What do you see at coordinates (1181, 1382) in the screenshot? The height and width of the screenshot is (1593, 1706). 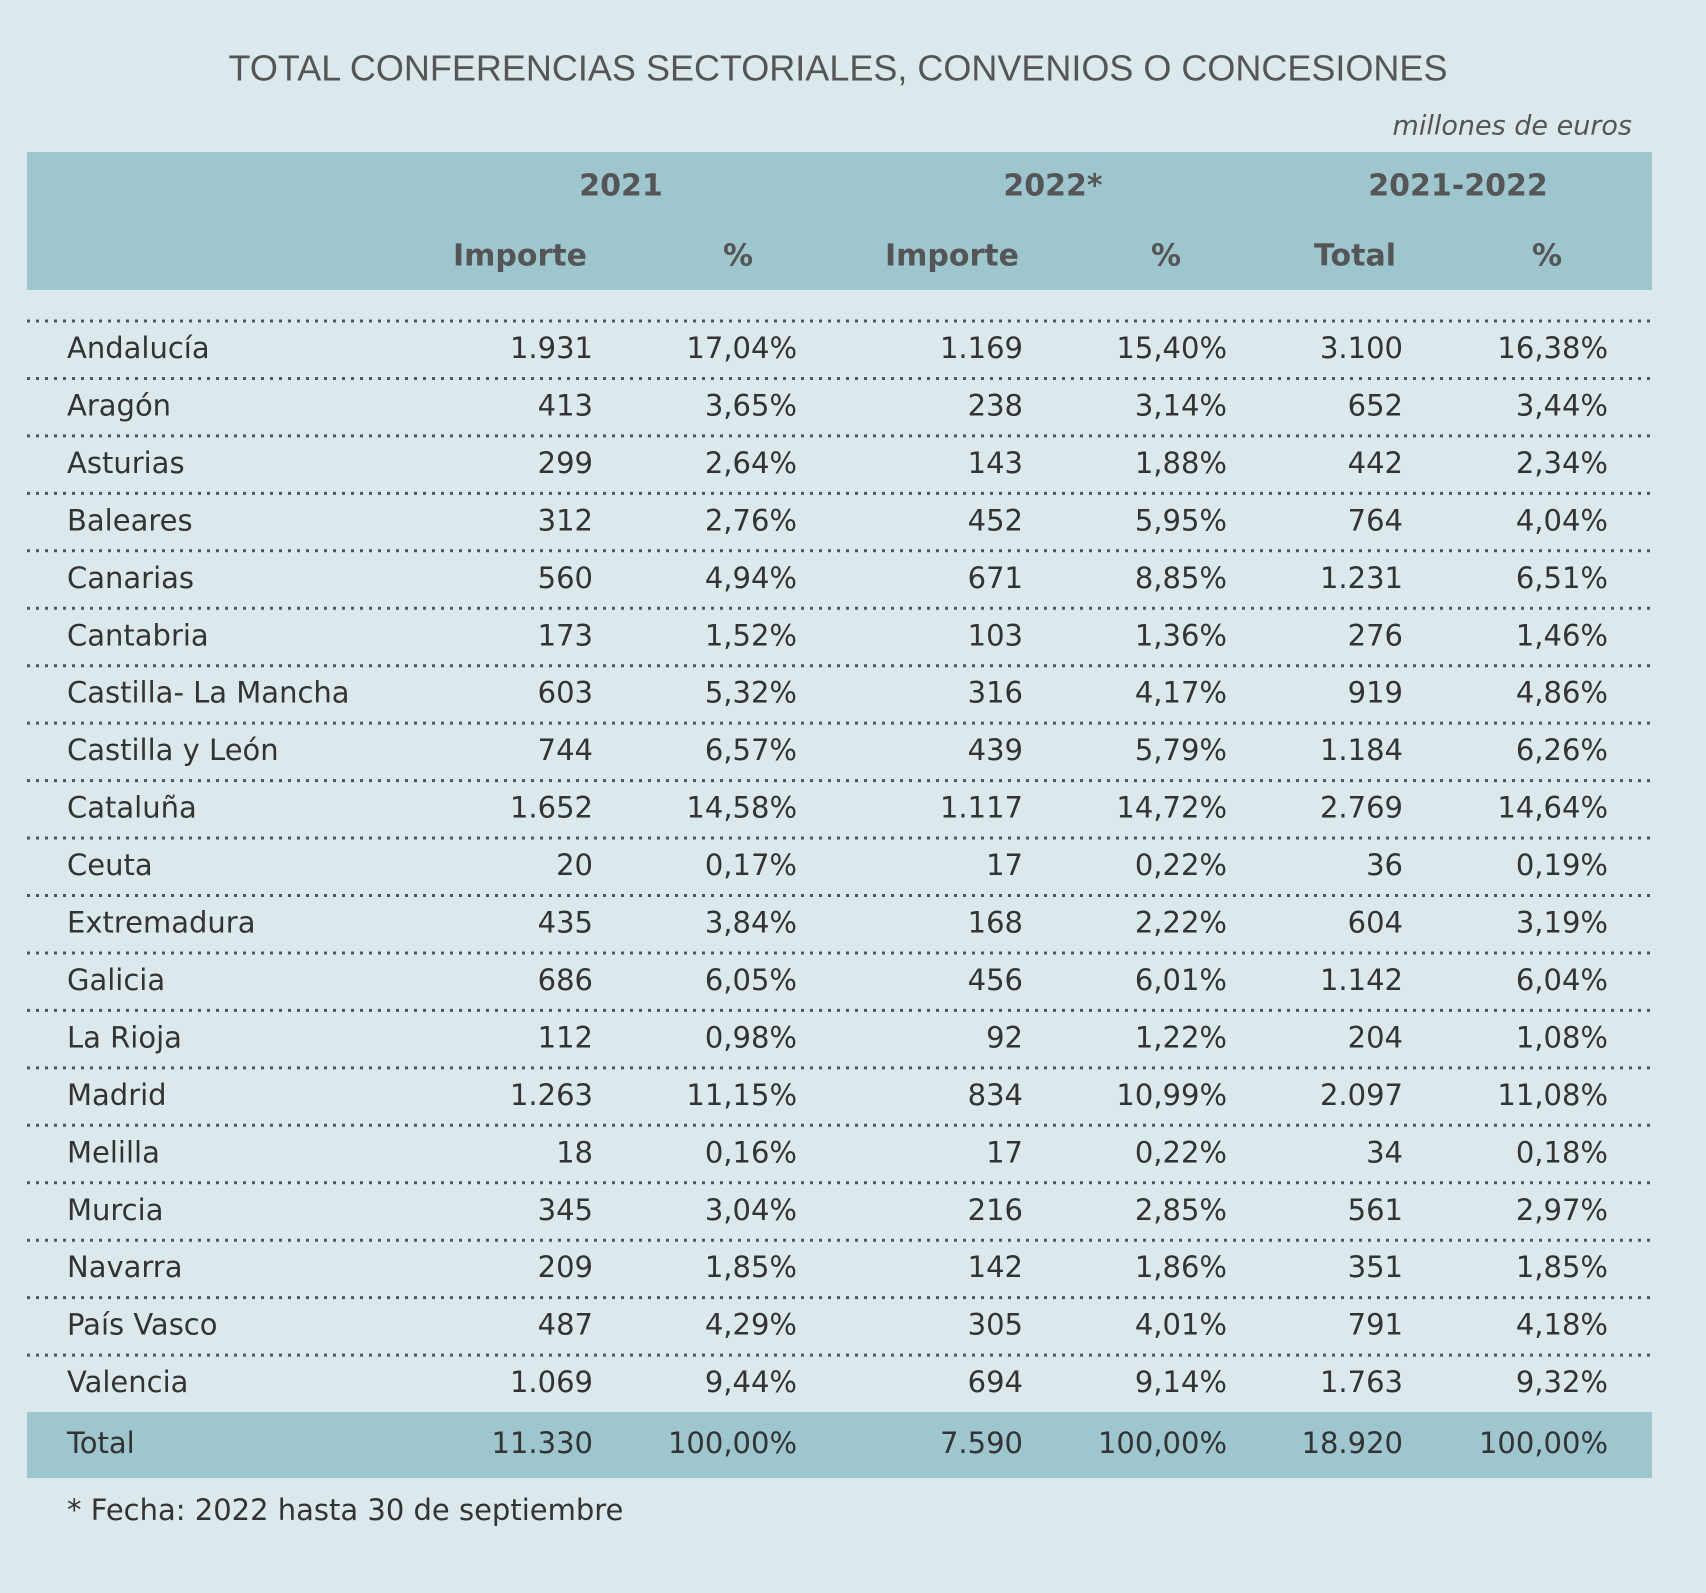 I see `cell: 9,14%` at bounding box center [1181, 1382].